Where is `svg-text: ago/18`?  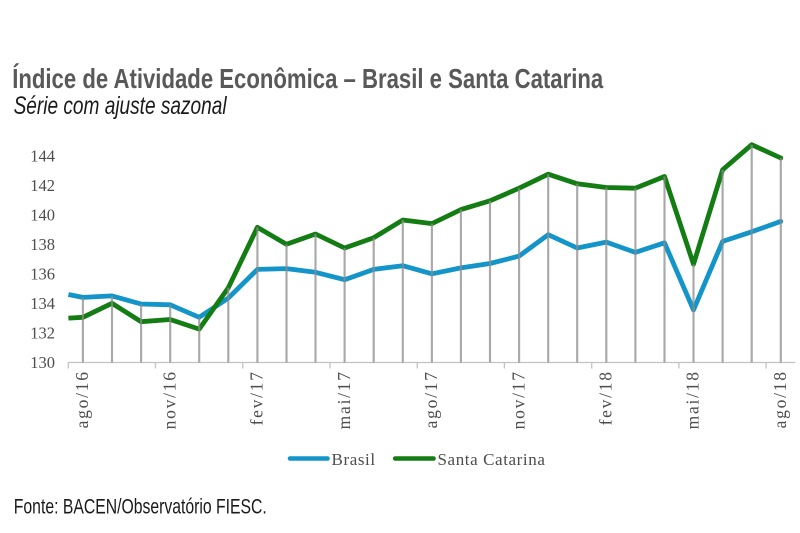 svg-text: ago/18 is located at coordinates (780, 399).